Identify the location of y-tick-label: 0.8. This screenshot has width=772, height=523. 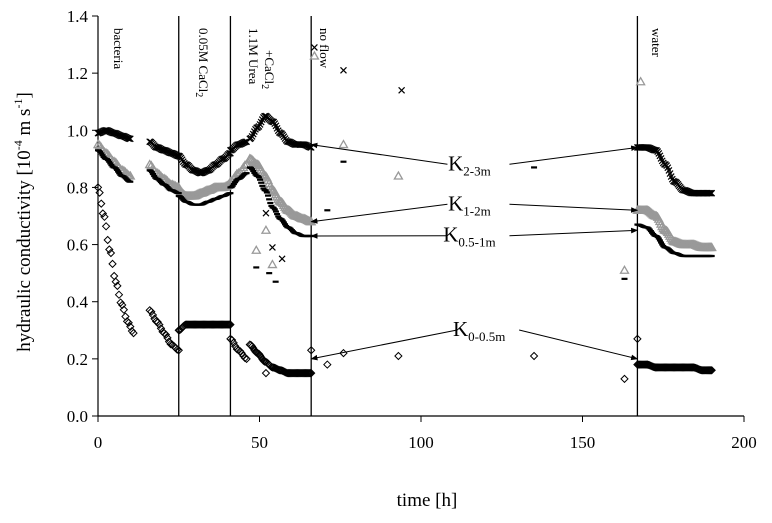
(77, 187).